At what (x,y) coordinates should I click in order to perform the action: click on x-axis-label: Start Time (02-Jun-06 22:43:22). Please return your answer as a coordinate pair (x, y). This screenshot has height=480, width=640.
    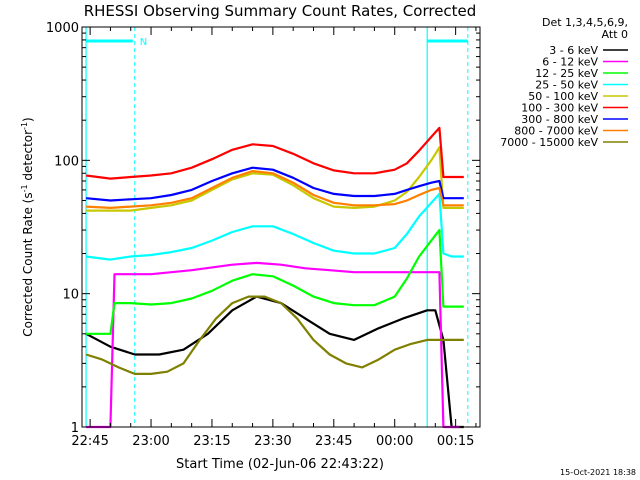
    Looking at the image, I should click on (280, 464).